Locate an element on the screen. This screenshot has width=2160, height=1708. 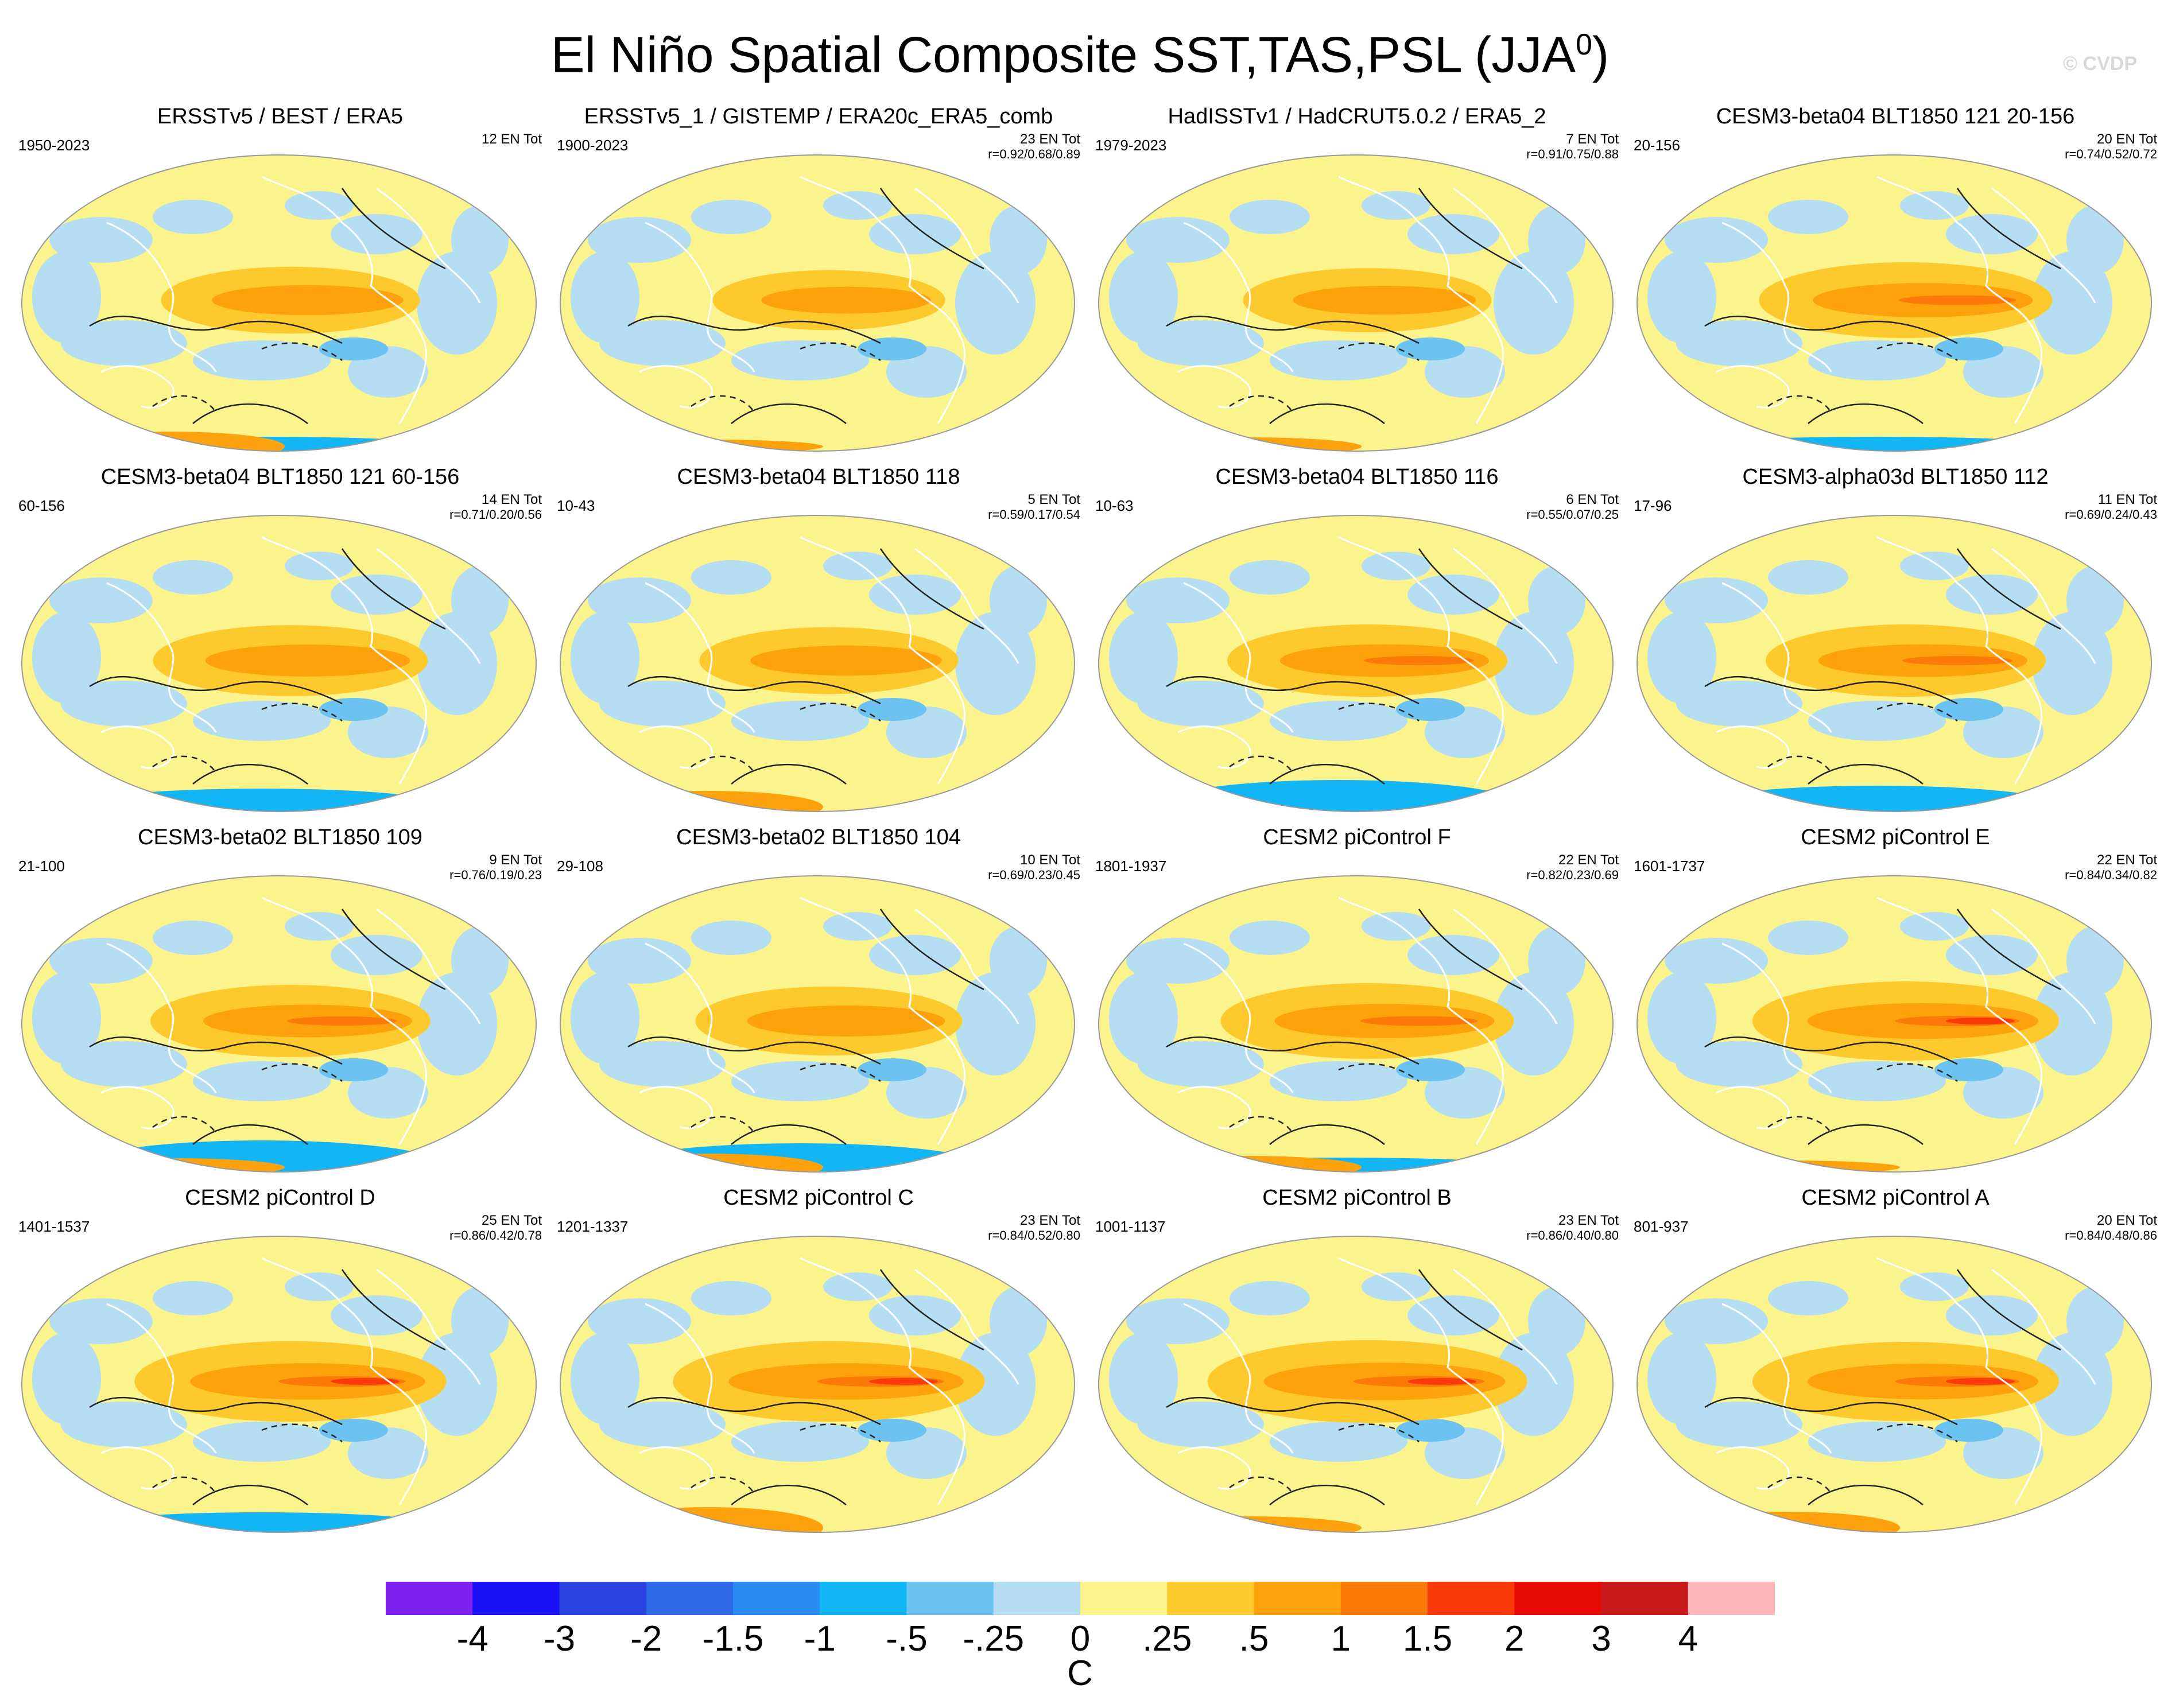
panel-pattern-correlation: r=0.74/0.52/0.72 is located at coordinates (2111, 154).